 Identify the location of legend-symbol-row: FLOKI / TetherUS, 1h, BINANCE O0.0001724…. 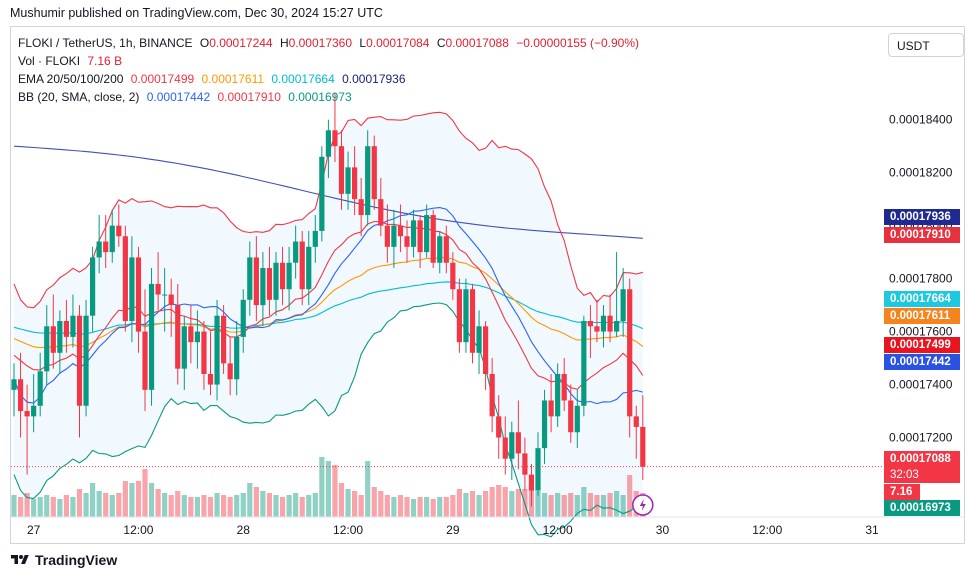
(328, 43).